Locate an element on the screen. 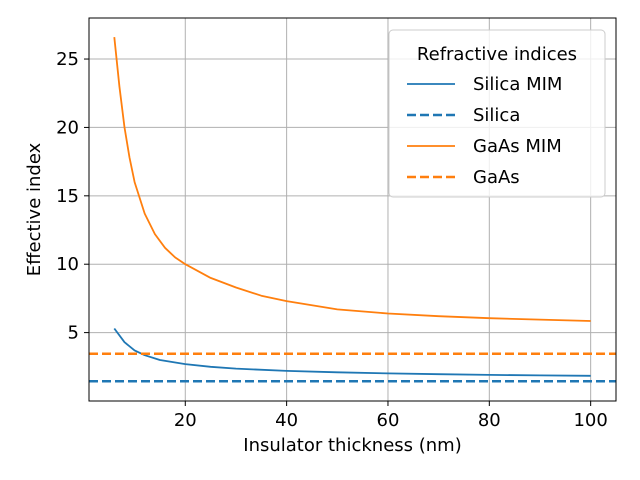 This screenshot has height=480, width=640. x-tick-label: 40 is located at coordinates (286, 420).